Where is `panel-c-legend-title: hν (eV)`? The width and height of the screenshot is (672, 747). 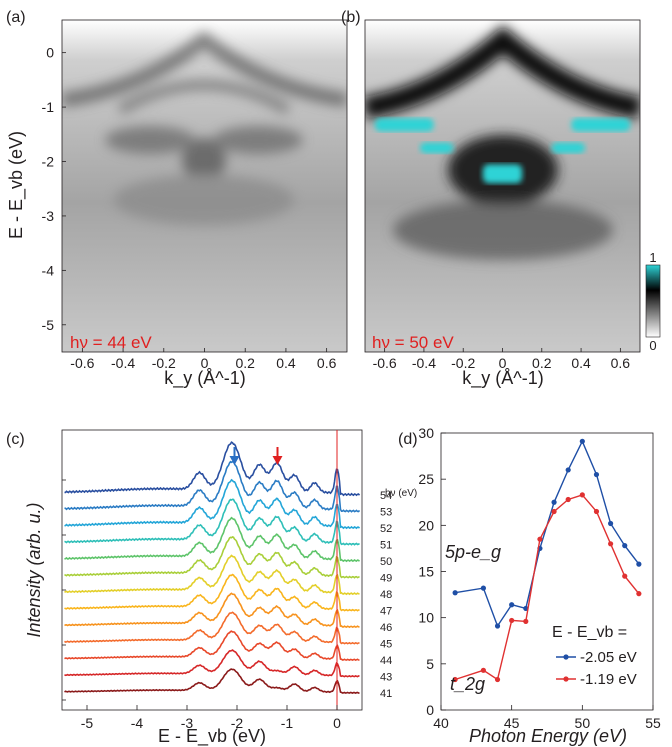
panel-c-legend-title: hν (eV) is located at coordinates (401, 493).